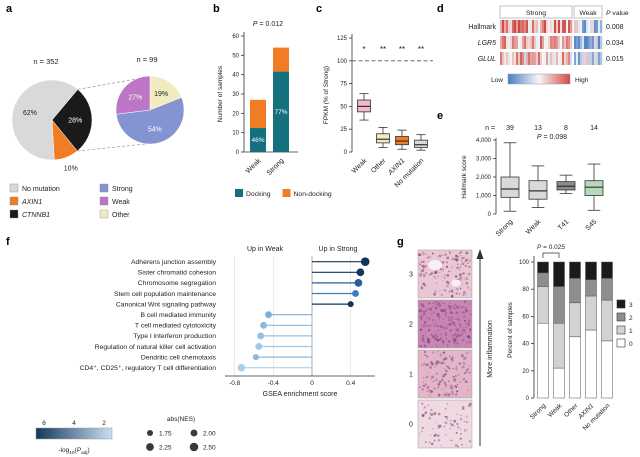 The width and height of the screenshot is (640, 457). What do you see at coordinates (588, 12) in the screenshot?
I see `d-group-box-weak` at bounding box center [588, 12].